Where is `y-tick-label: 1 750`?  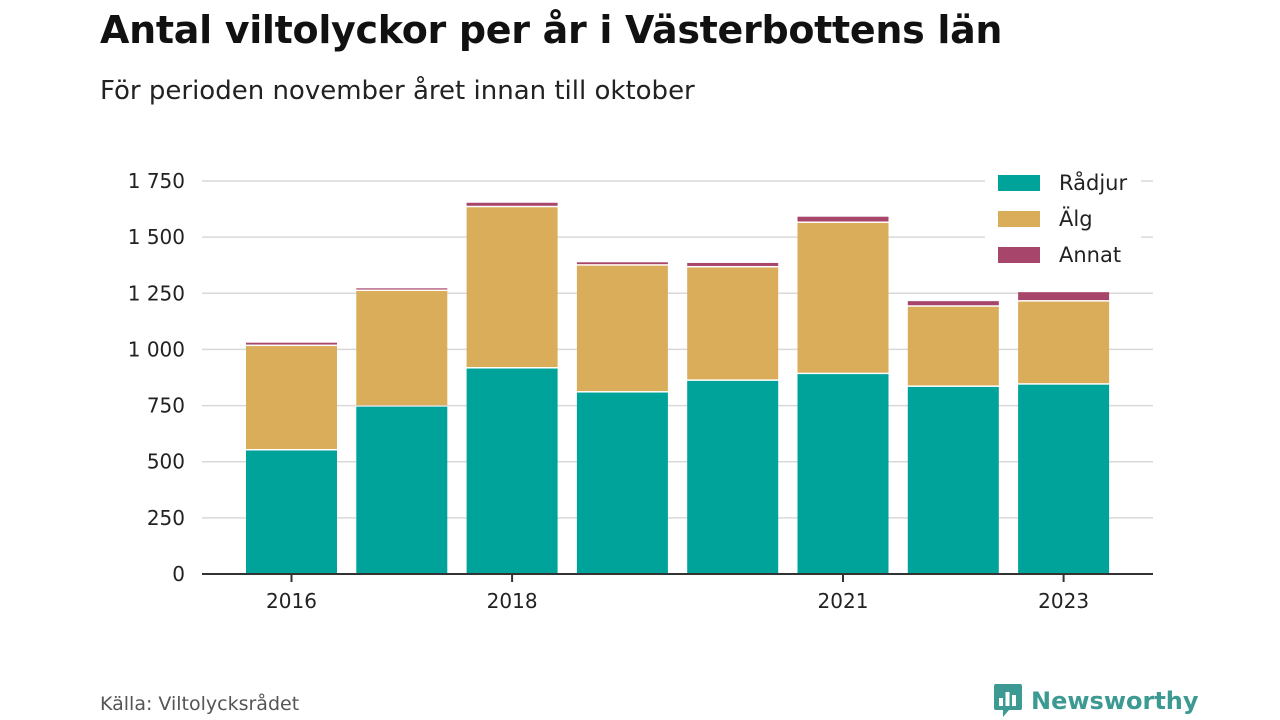 y-tick-label: 1 750 is located at coordinates (156, 181).